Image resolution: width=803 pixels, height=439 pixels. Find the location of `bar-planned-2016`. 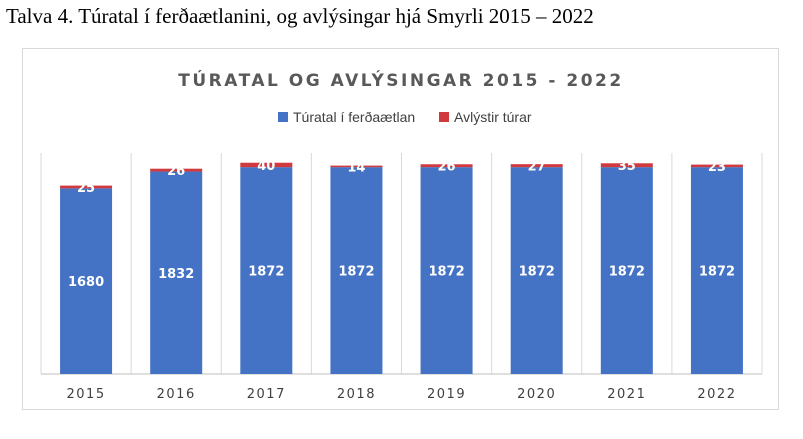

bar-planned-2016 is located at coordinates (176, 272).